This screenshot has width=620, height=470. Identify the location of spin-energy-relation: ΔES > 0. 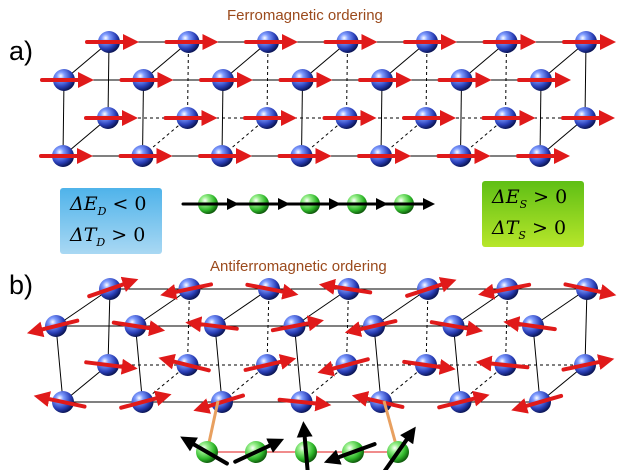
(530, 198).